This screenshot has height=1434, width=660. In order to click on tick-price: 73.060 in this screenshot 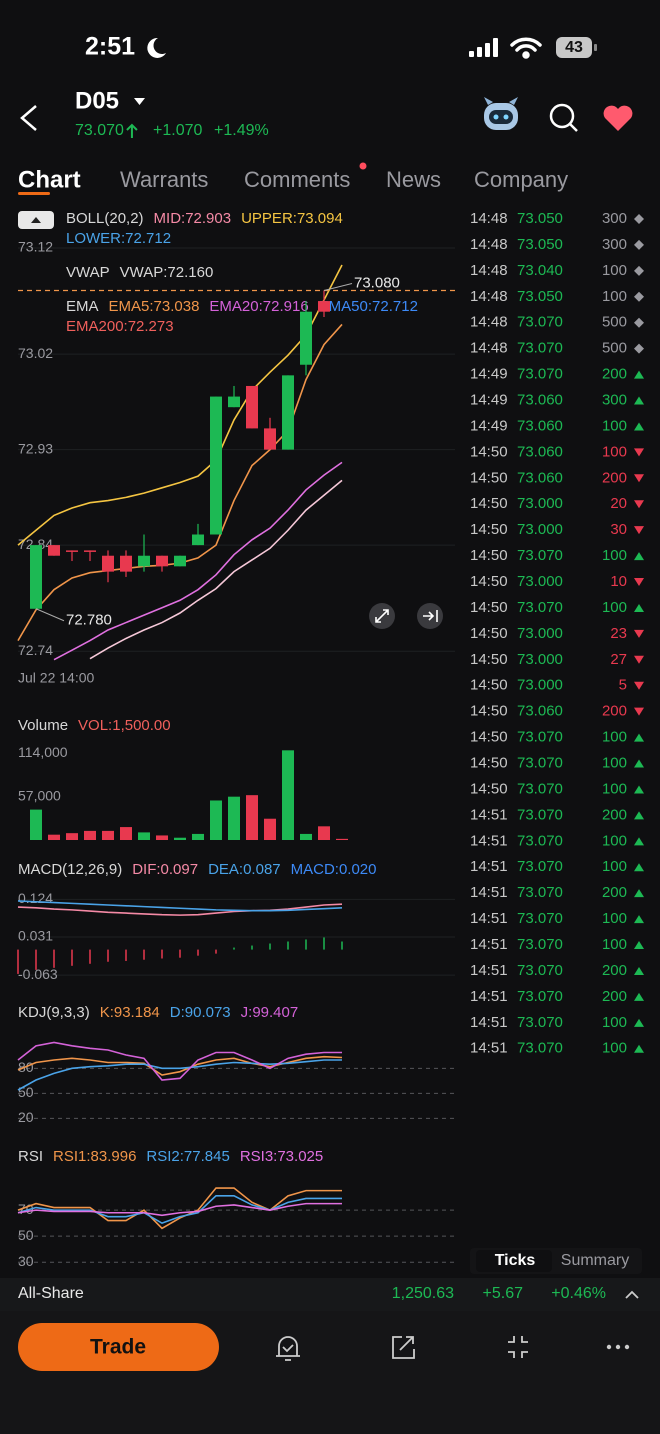, I will do `click(540, 711)`.